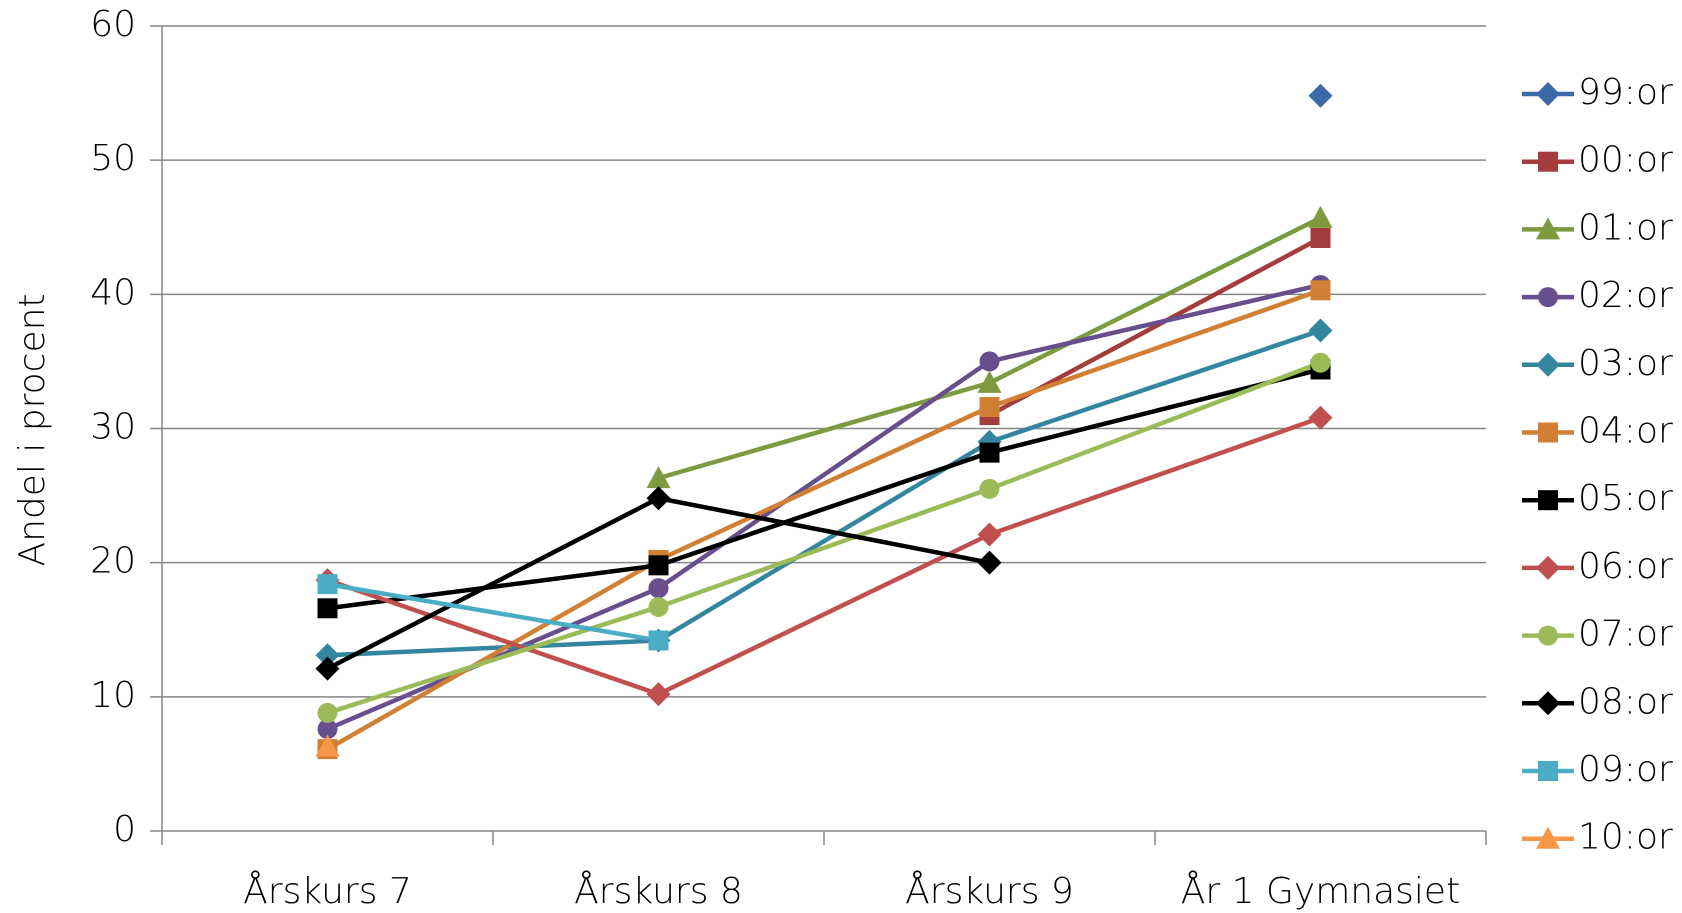 The height and width of the screenshot is (913, 1682). I want to click on legend-label: 09:or, so click(1625, 769).